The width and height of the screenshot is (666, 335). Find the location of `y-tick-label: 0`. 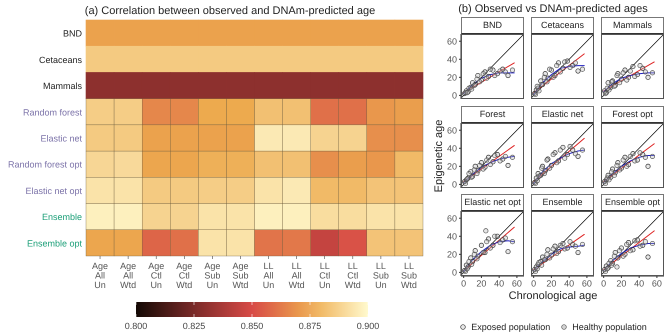

y-tick-label: 0 is located at coordinates (454, 184).